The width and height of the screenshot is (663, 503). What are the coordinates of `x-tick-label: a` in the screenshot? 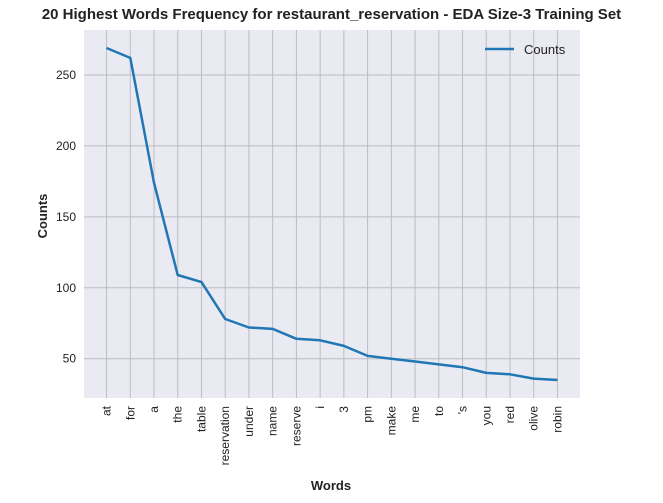 It's located at (154, 409).